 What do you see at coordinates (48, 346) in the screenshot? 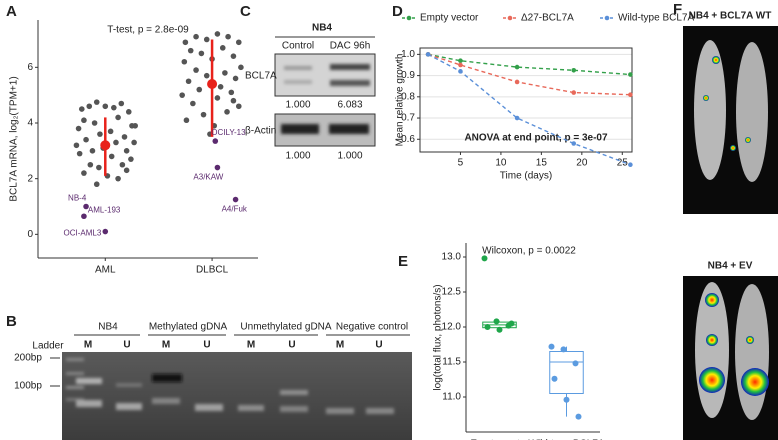
I see `ladder-label: Ladder` at bounding box center [48, 346].